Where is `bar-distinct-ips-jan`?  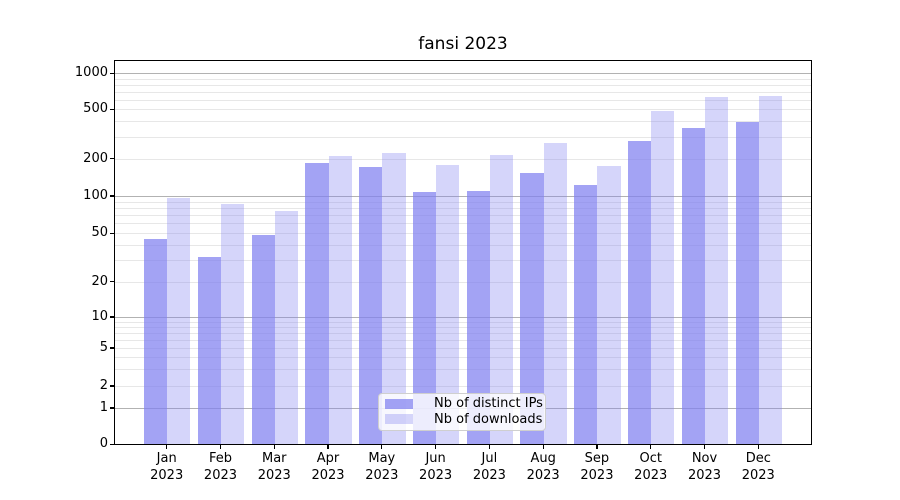 bar-distinct-ips-jan is located at coordinates (156, 341).